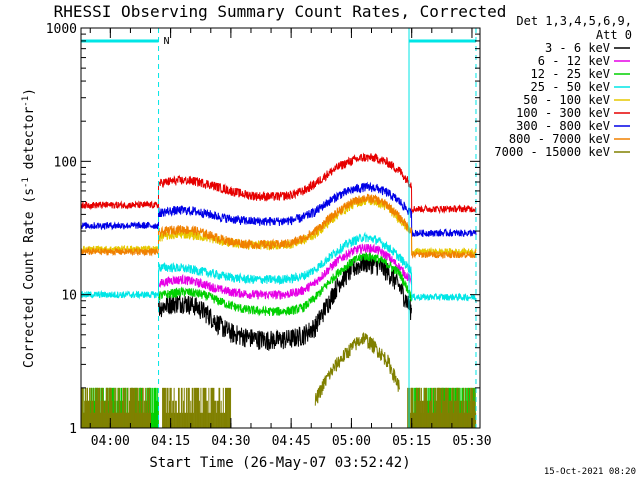 This screenshot has width=640, height=480. Describe the element at coordinates (29, 142) in the screenshot. I see `y-axis-label-mid: detector` at that location.